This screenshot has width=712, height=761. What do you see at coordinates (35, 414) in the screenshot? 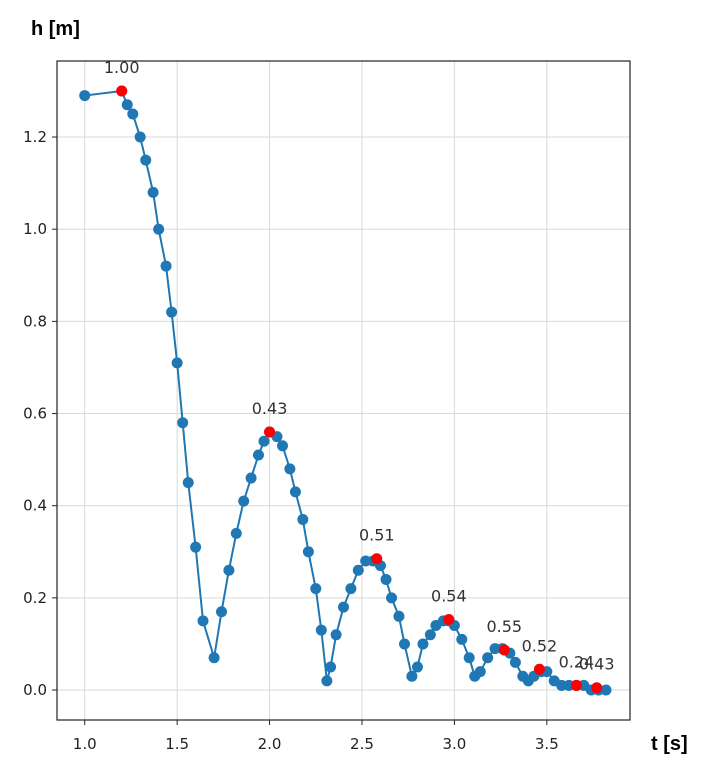
I see `y-tick-label: 0.6` at bounding box center [35, 414].